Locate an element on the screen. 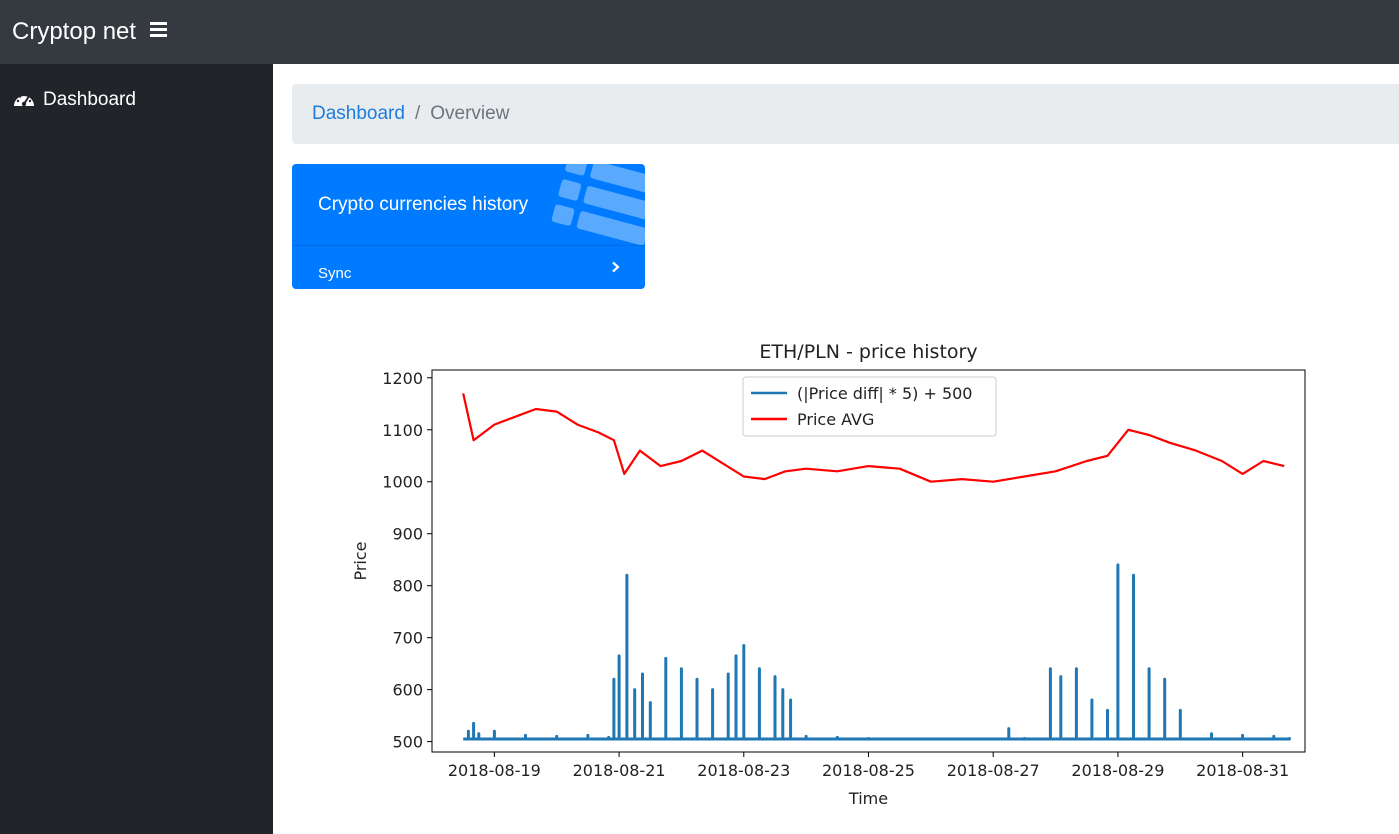 This screenshot has height=834, width=1399. y-axis-label: Price is located at coordinates (360, 560).